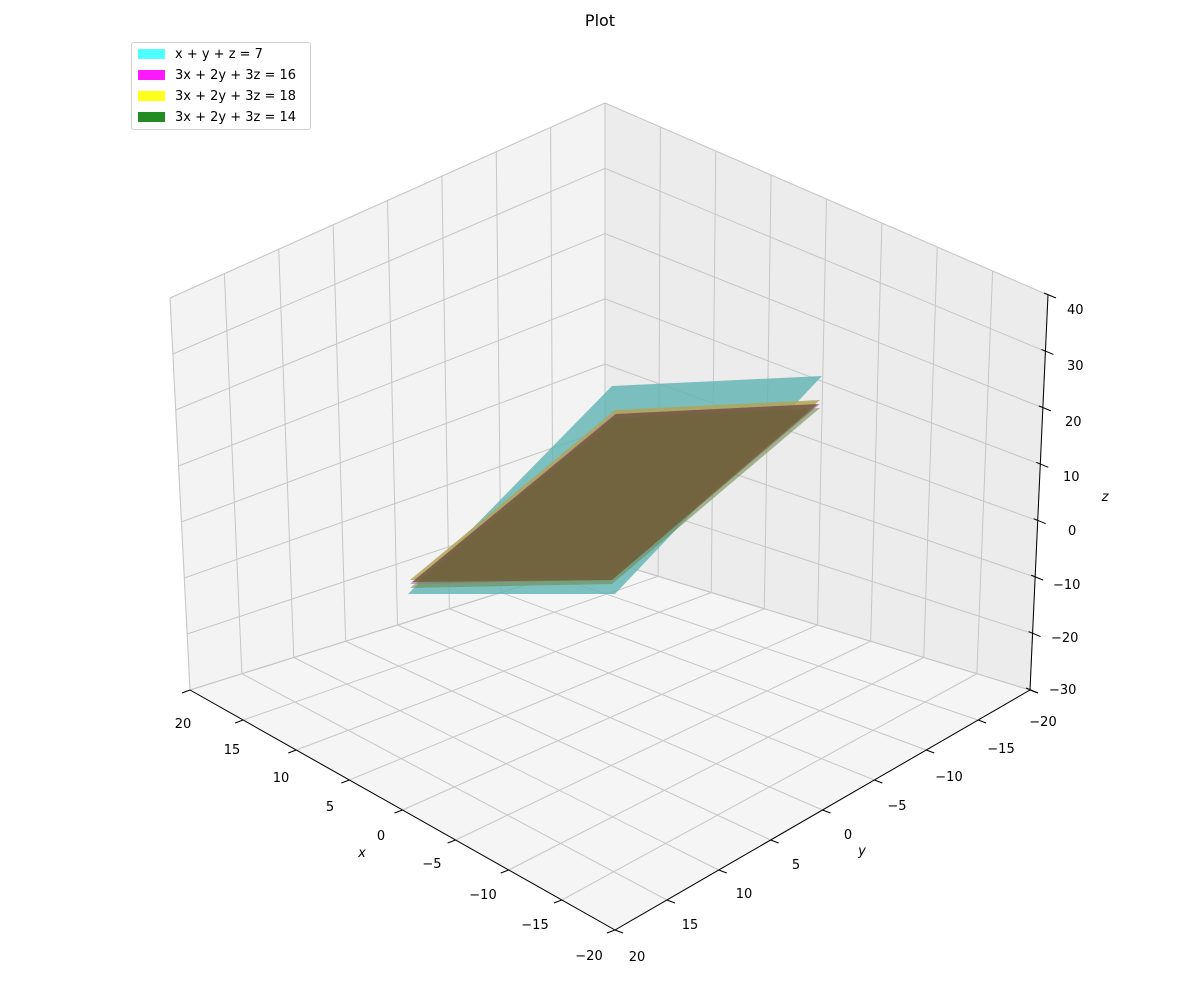  Describe the element at coordinates (389, 840) in the screenshot. I see `x-axis-ticks: 20 15 10 5 0 −5 −10 −15 −20` at that location.